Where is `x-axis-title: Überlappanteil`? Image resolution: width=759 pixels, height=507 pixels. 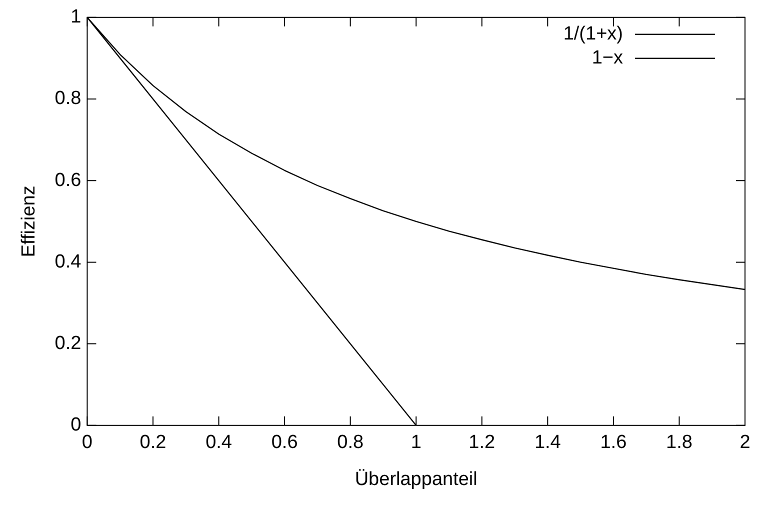
x-axis-title: Überlappanteil is located at coordinates (416, 479).